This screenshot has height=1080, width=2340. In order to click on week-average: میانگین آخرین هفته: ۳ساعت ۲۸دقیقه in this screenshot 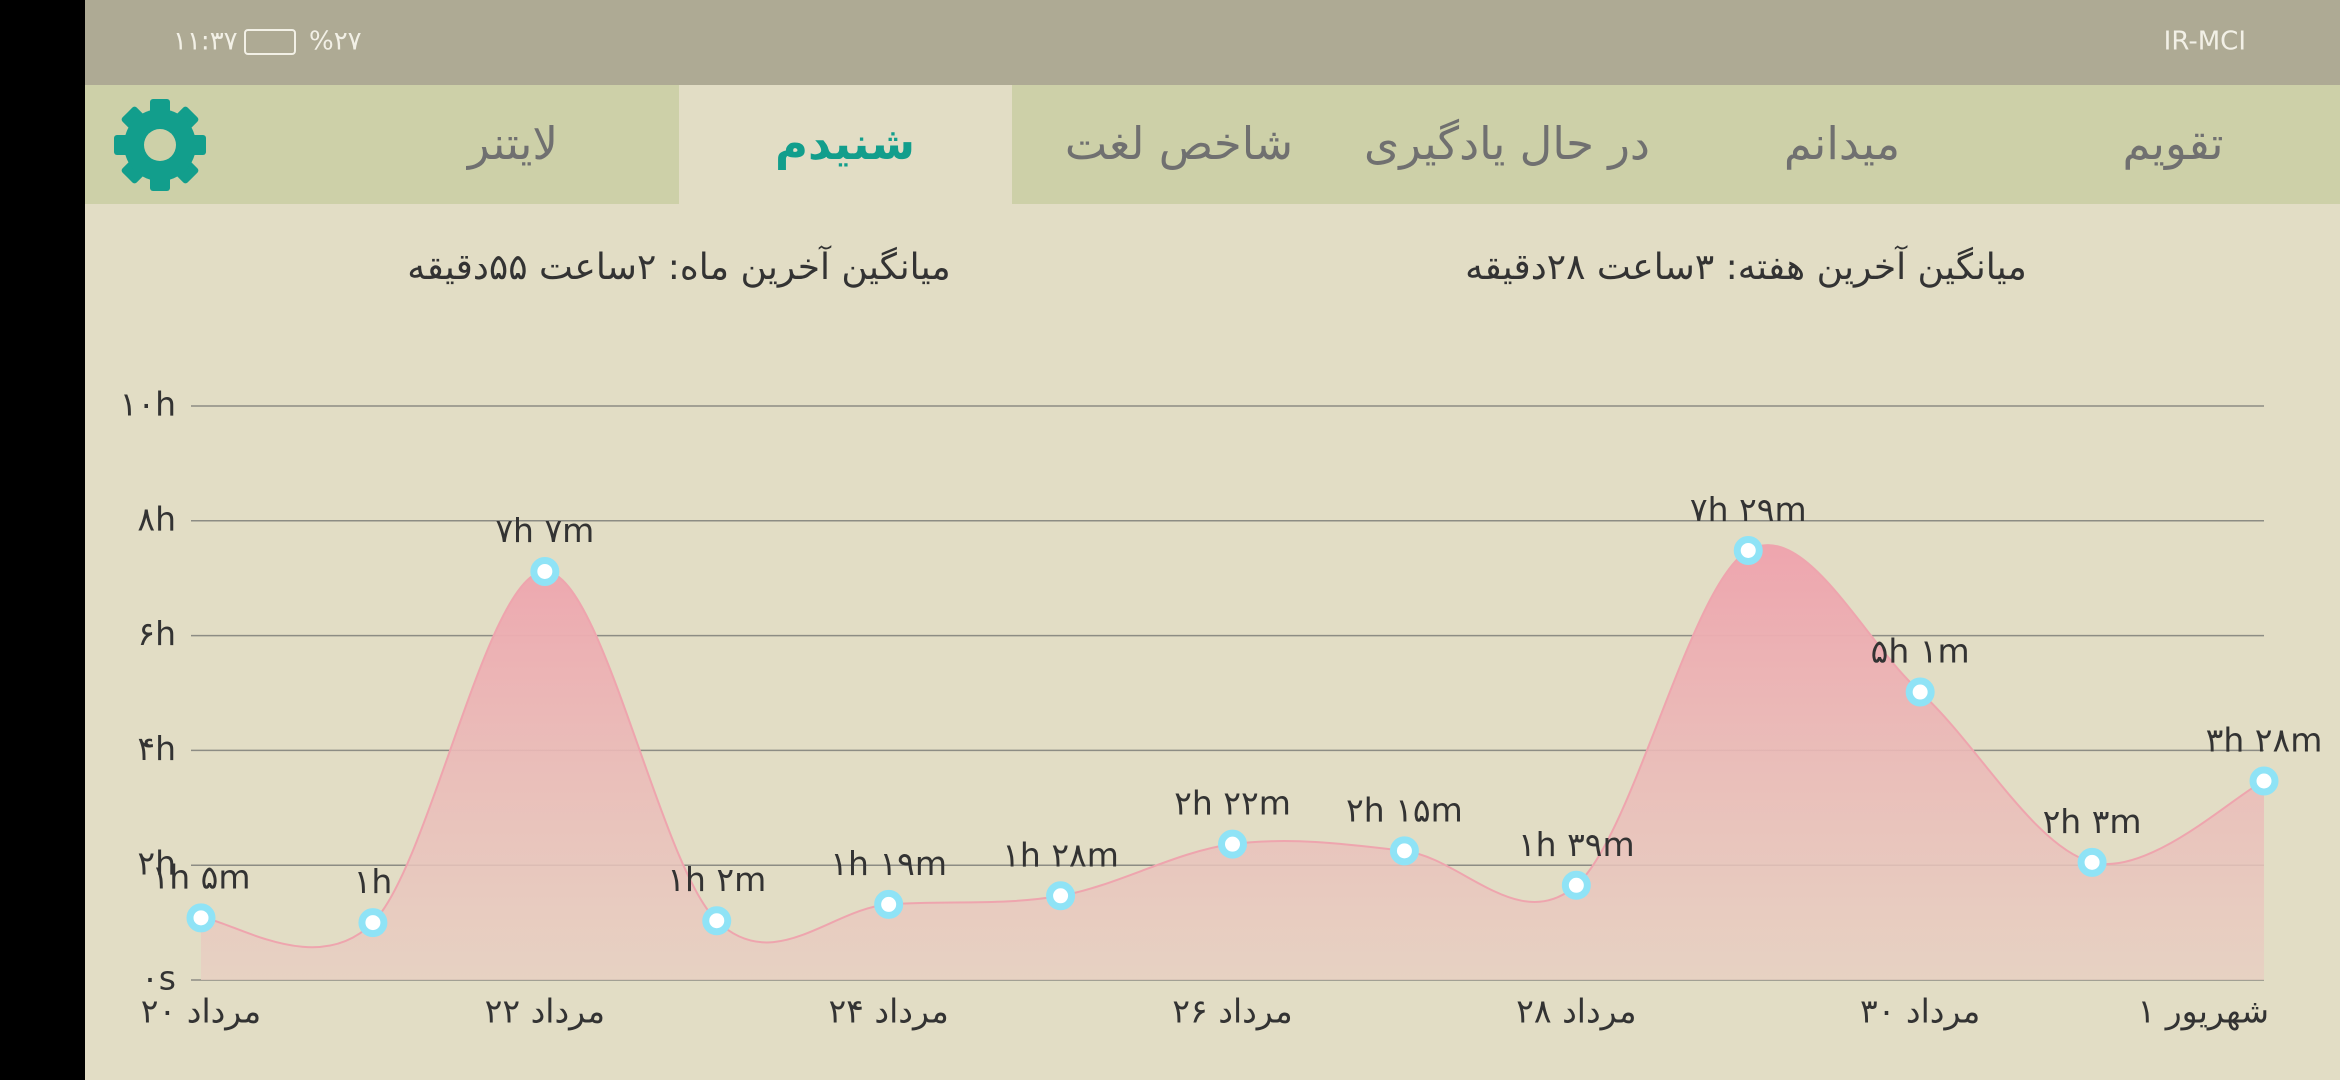, I will do `click(1746, 266)`.